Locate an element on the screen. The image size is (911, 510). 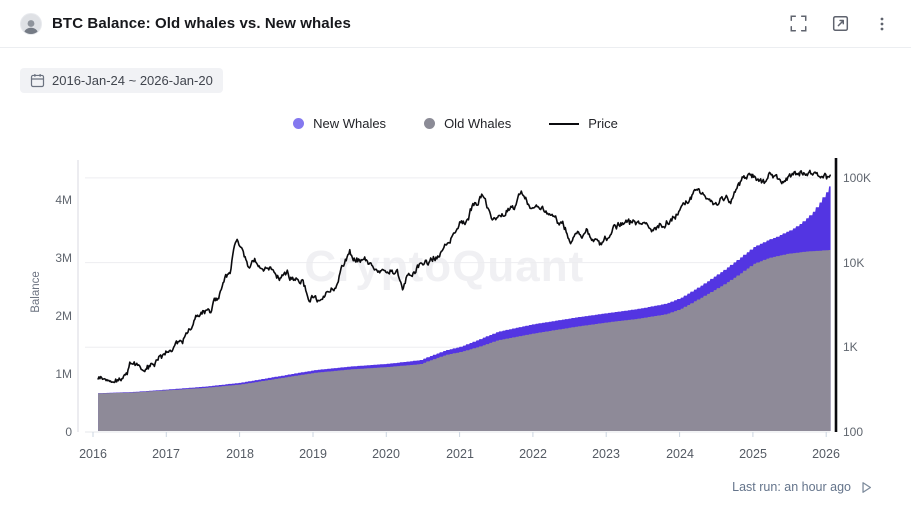
legend-item-price: Price is located at coordinates (583, 123).